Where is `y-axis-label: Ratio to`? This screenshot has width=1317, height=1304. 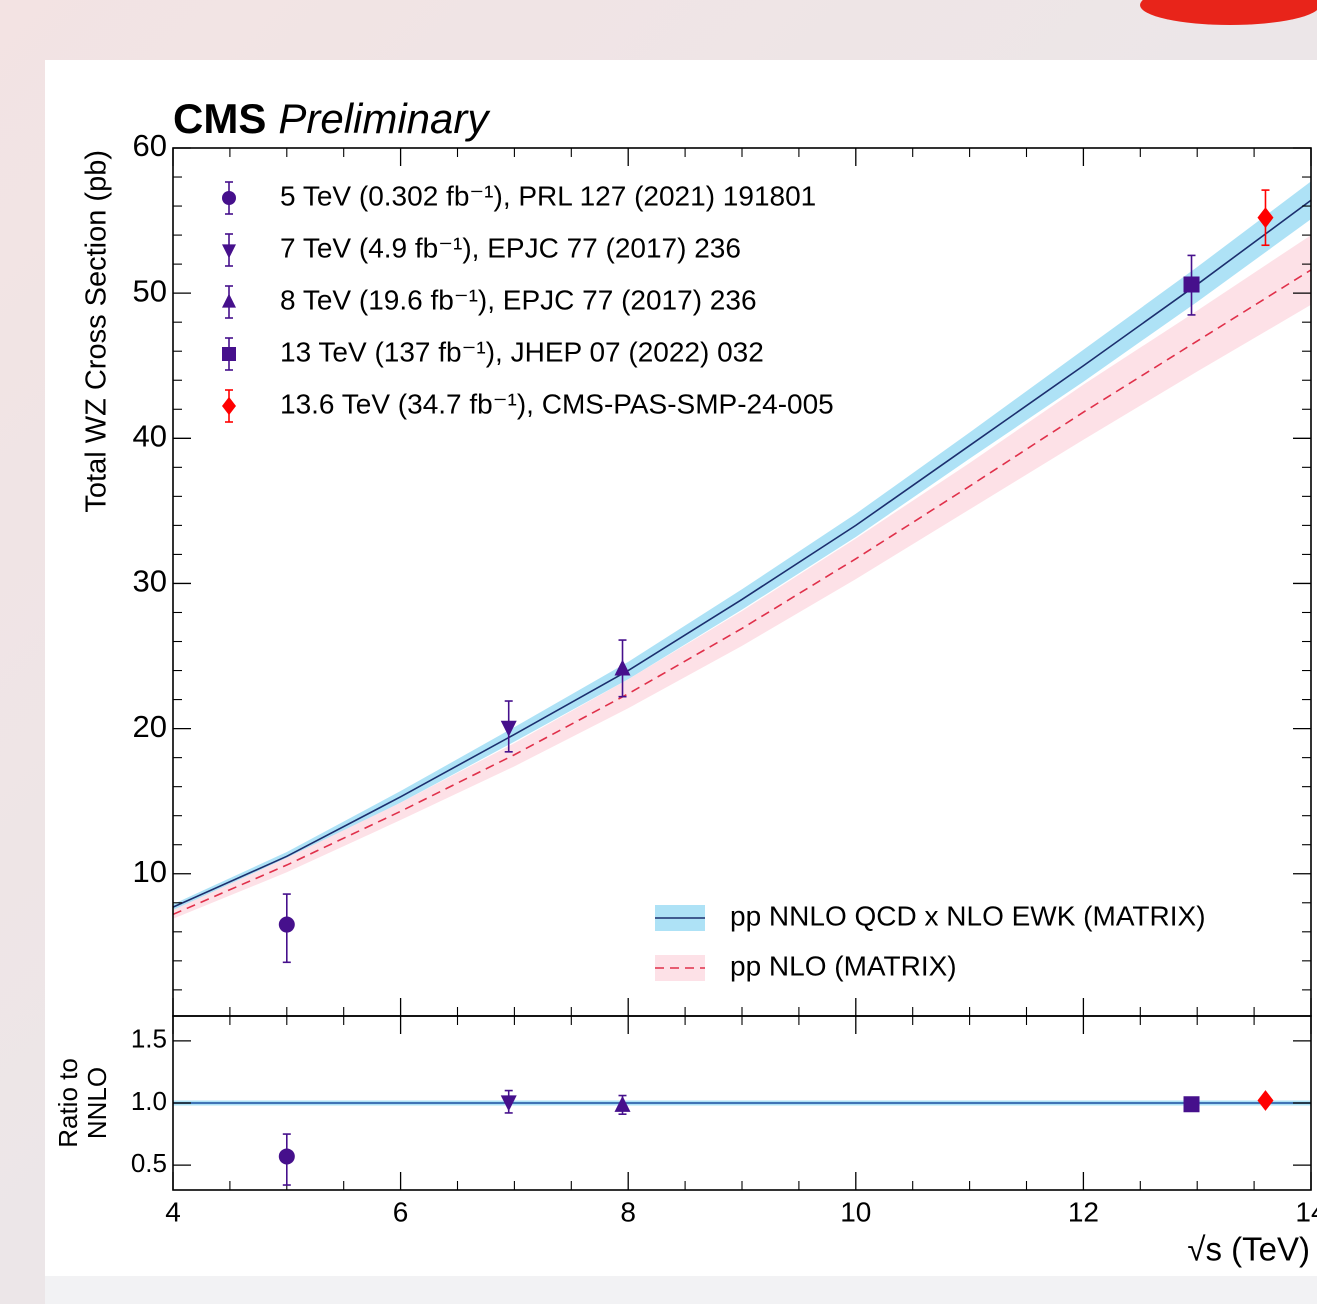 y-axis-label: Ratio to is located at coordinates (68, 1103).